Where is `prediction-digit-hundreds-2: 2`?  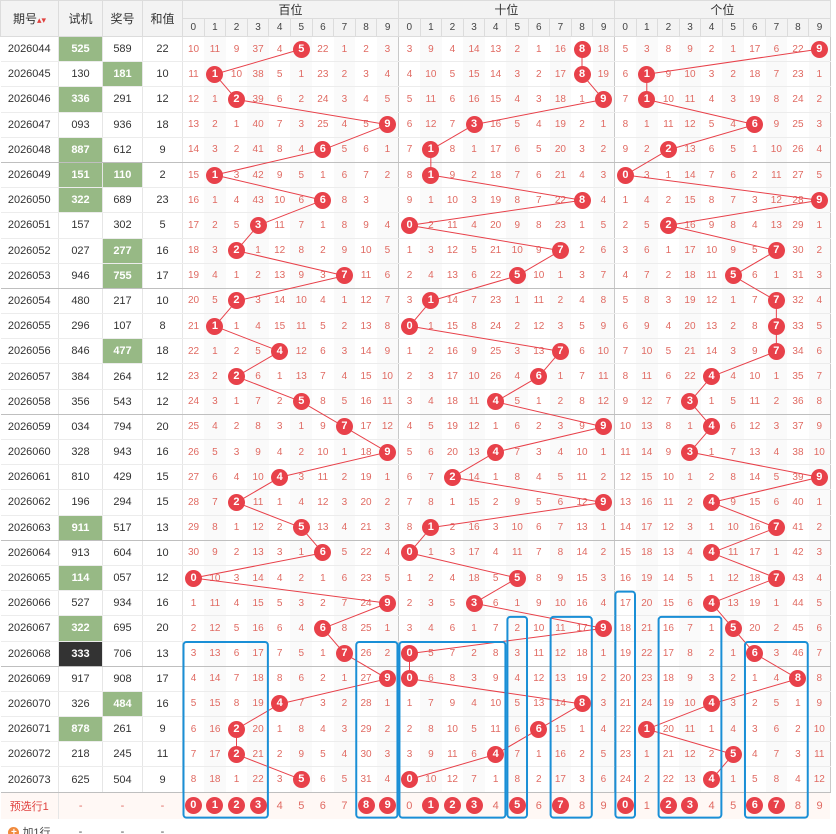 prediction-digit-hundreds-2: 2 is located at coordinates (236, 805).